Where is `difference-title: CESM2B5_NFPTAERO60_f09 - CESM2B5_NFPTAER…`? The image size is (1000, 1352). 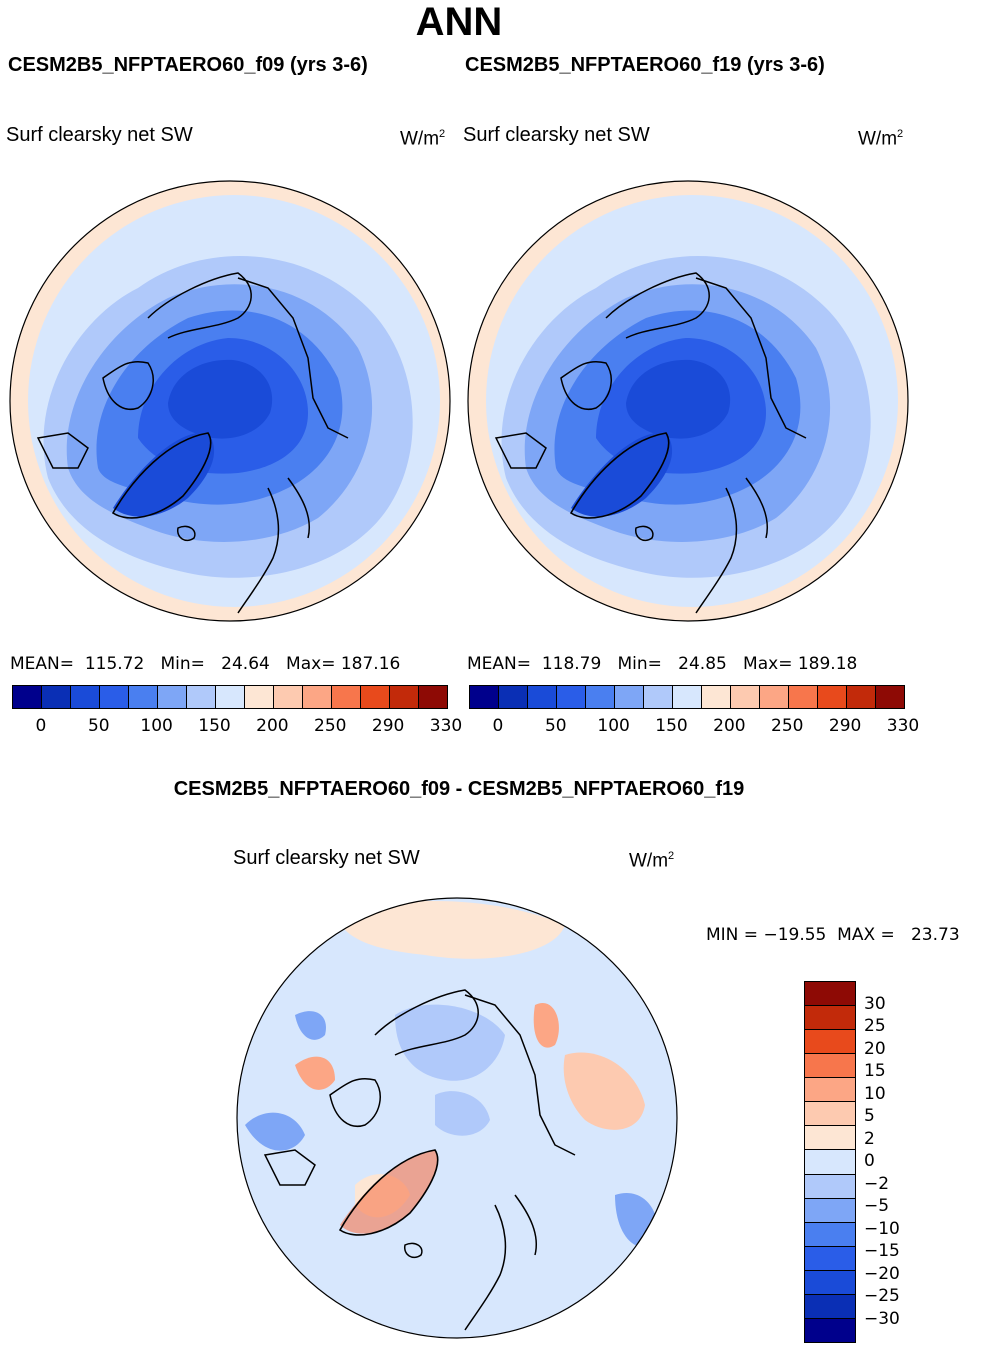
difference-title: CESM2B5_NFPTAERO60_f09 - CESM2B5_NFPTAER… is located at coordinates (459, 789).